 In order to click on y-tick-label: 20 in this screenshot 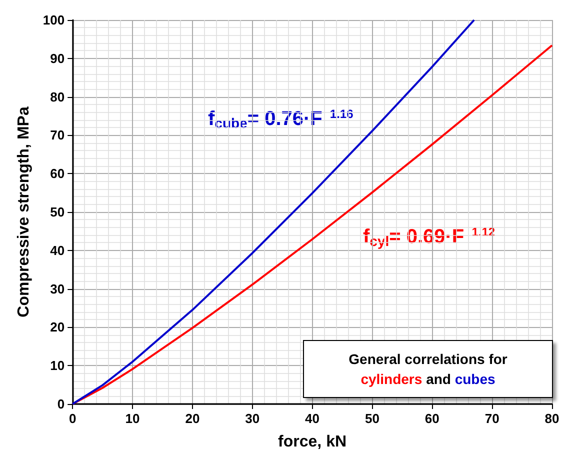, I will do `click(57, 327)`.